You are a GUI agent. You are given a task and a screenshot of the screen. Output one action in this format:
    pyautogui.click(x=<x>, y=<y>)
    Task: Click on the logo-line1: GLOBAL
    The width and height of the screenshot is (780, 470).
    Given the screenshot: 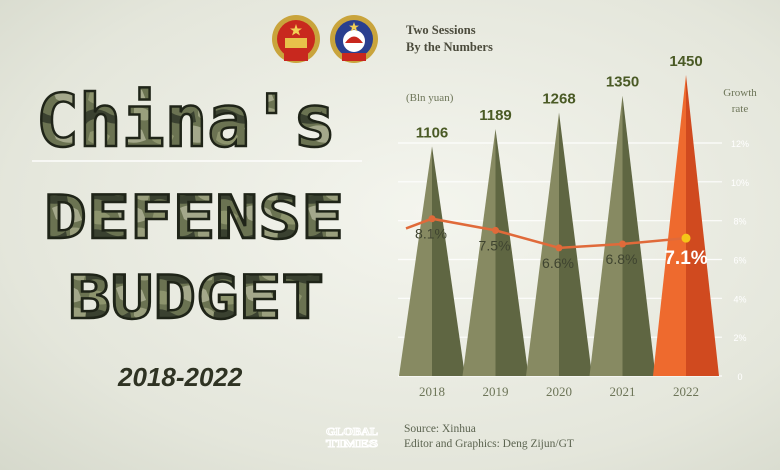 What is the action you would take?
    pyautogui.click(x=352, y=432)
    